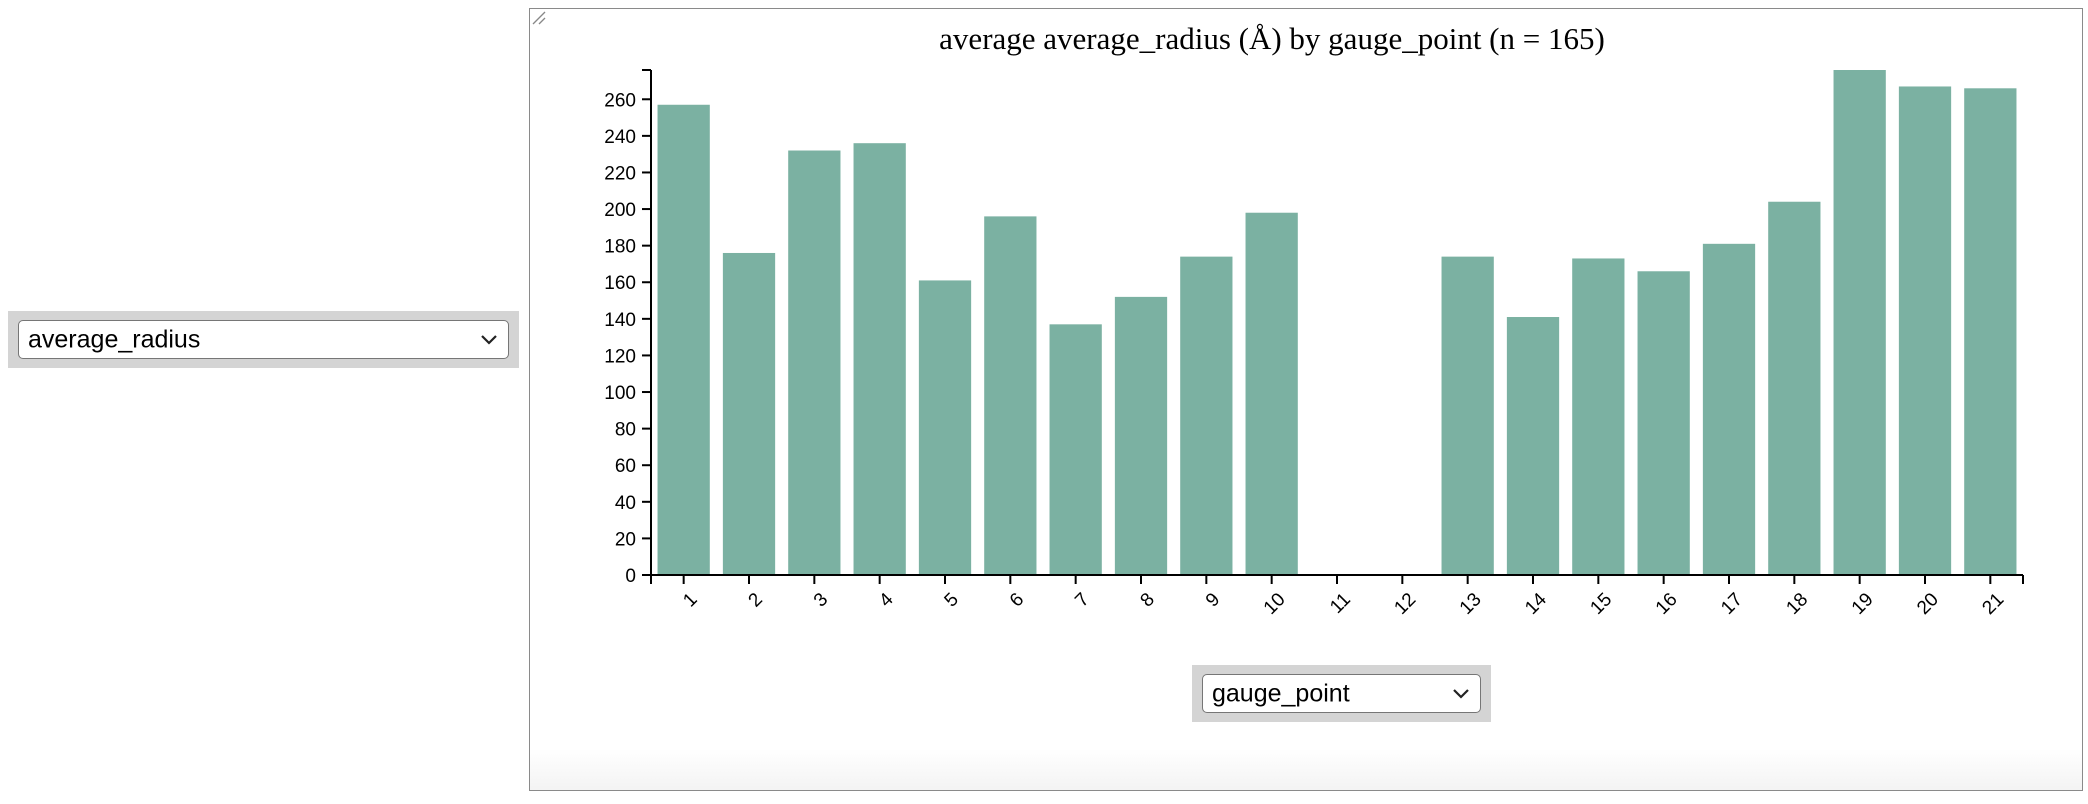 The width and height of the screenshot is (2088, 804). Describe the element at coordinates (886, 600) in the screenshot. I see `x-tick-label: 4` at that location.